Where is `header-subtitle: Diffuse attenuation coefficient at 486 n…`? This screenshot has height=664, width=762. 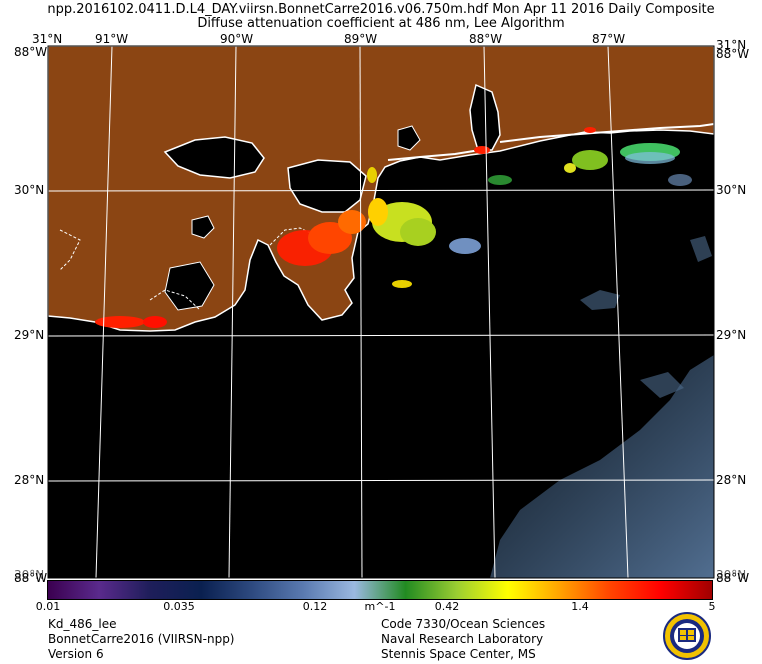 header-subtitle: Diffuse attenuation coefficient at 486 n… is located at coordinates (381, 23).